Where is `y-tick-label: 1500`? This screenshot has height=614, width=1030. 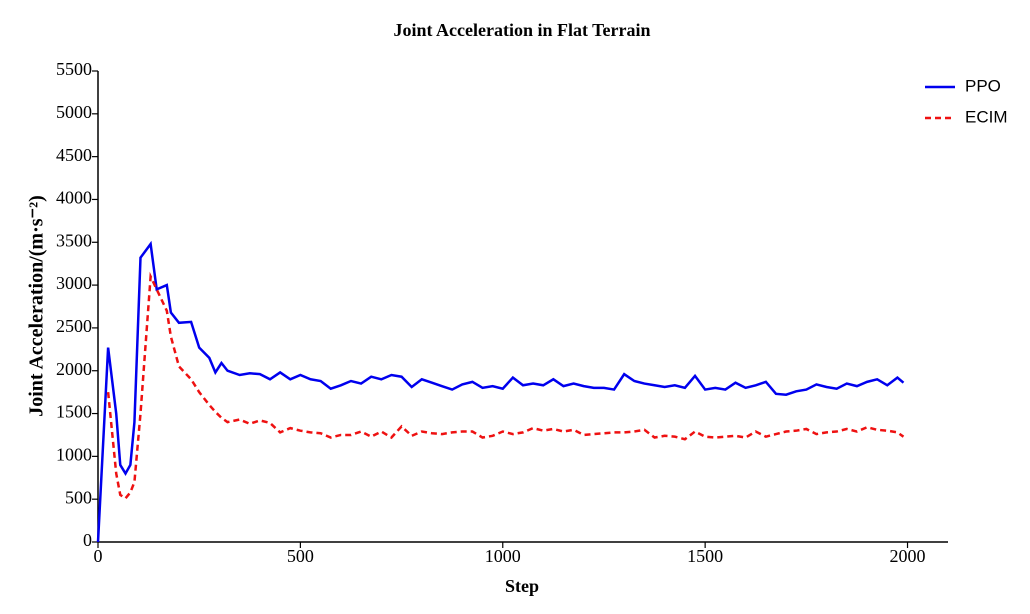
y-tick-label: 1500 is located at coordinates (74, 412).